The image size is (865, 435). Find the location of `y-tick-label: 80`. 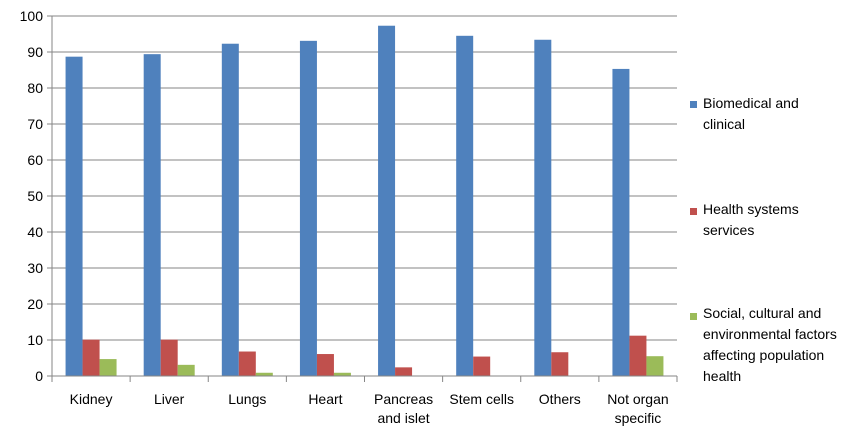

y-tick-label: 80 is located at coordinates (35, 88).